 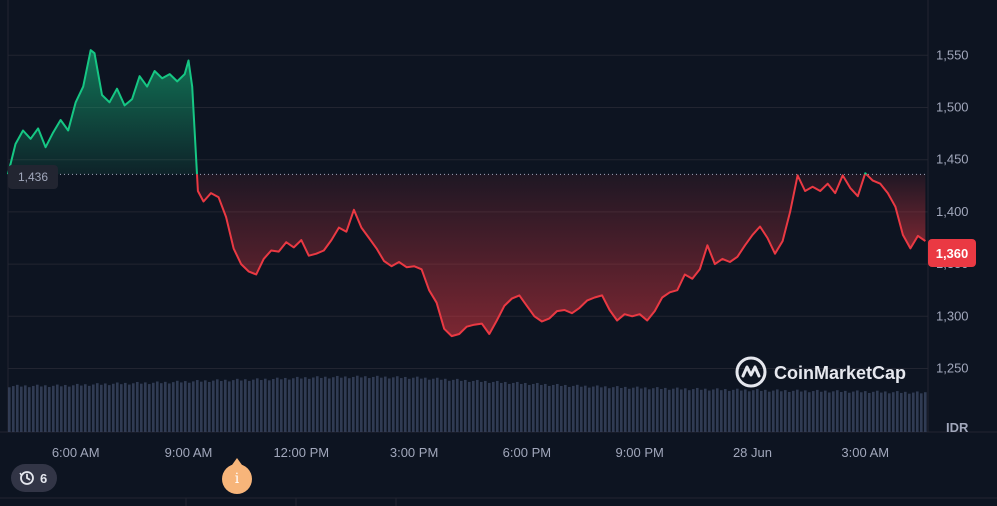 I want to click on area-above-reference, so click(x=102, y=112).